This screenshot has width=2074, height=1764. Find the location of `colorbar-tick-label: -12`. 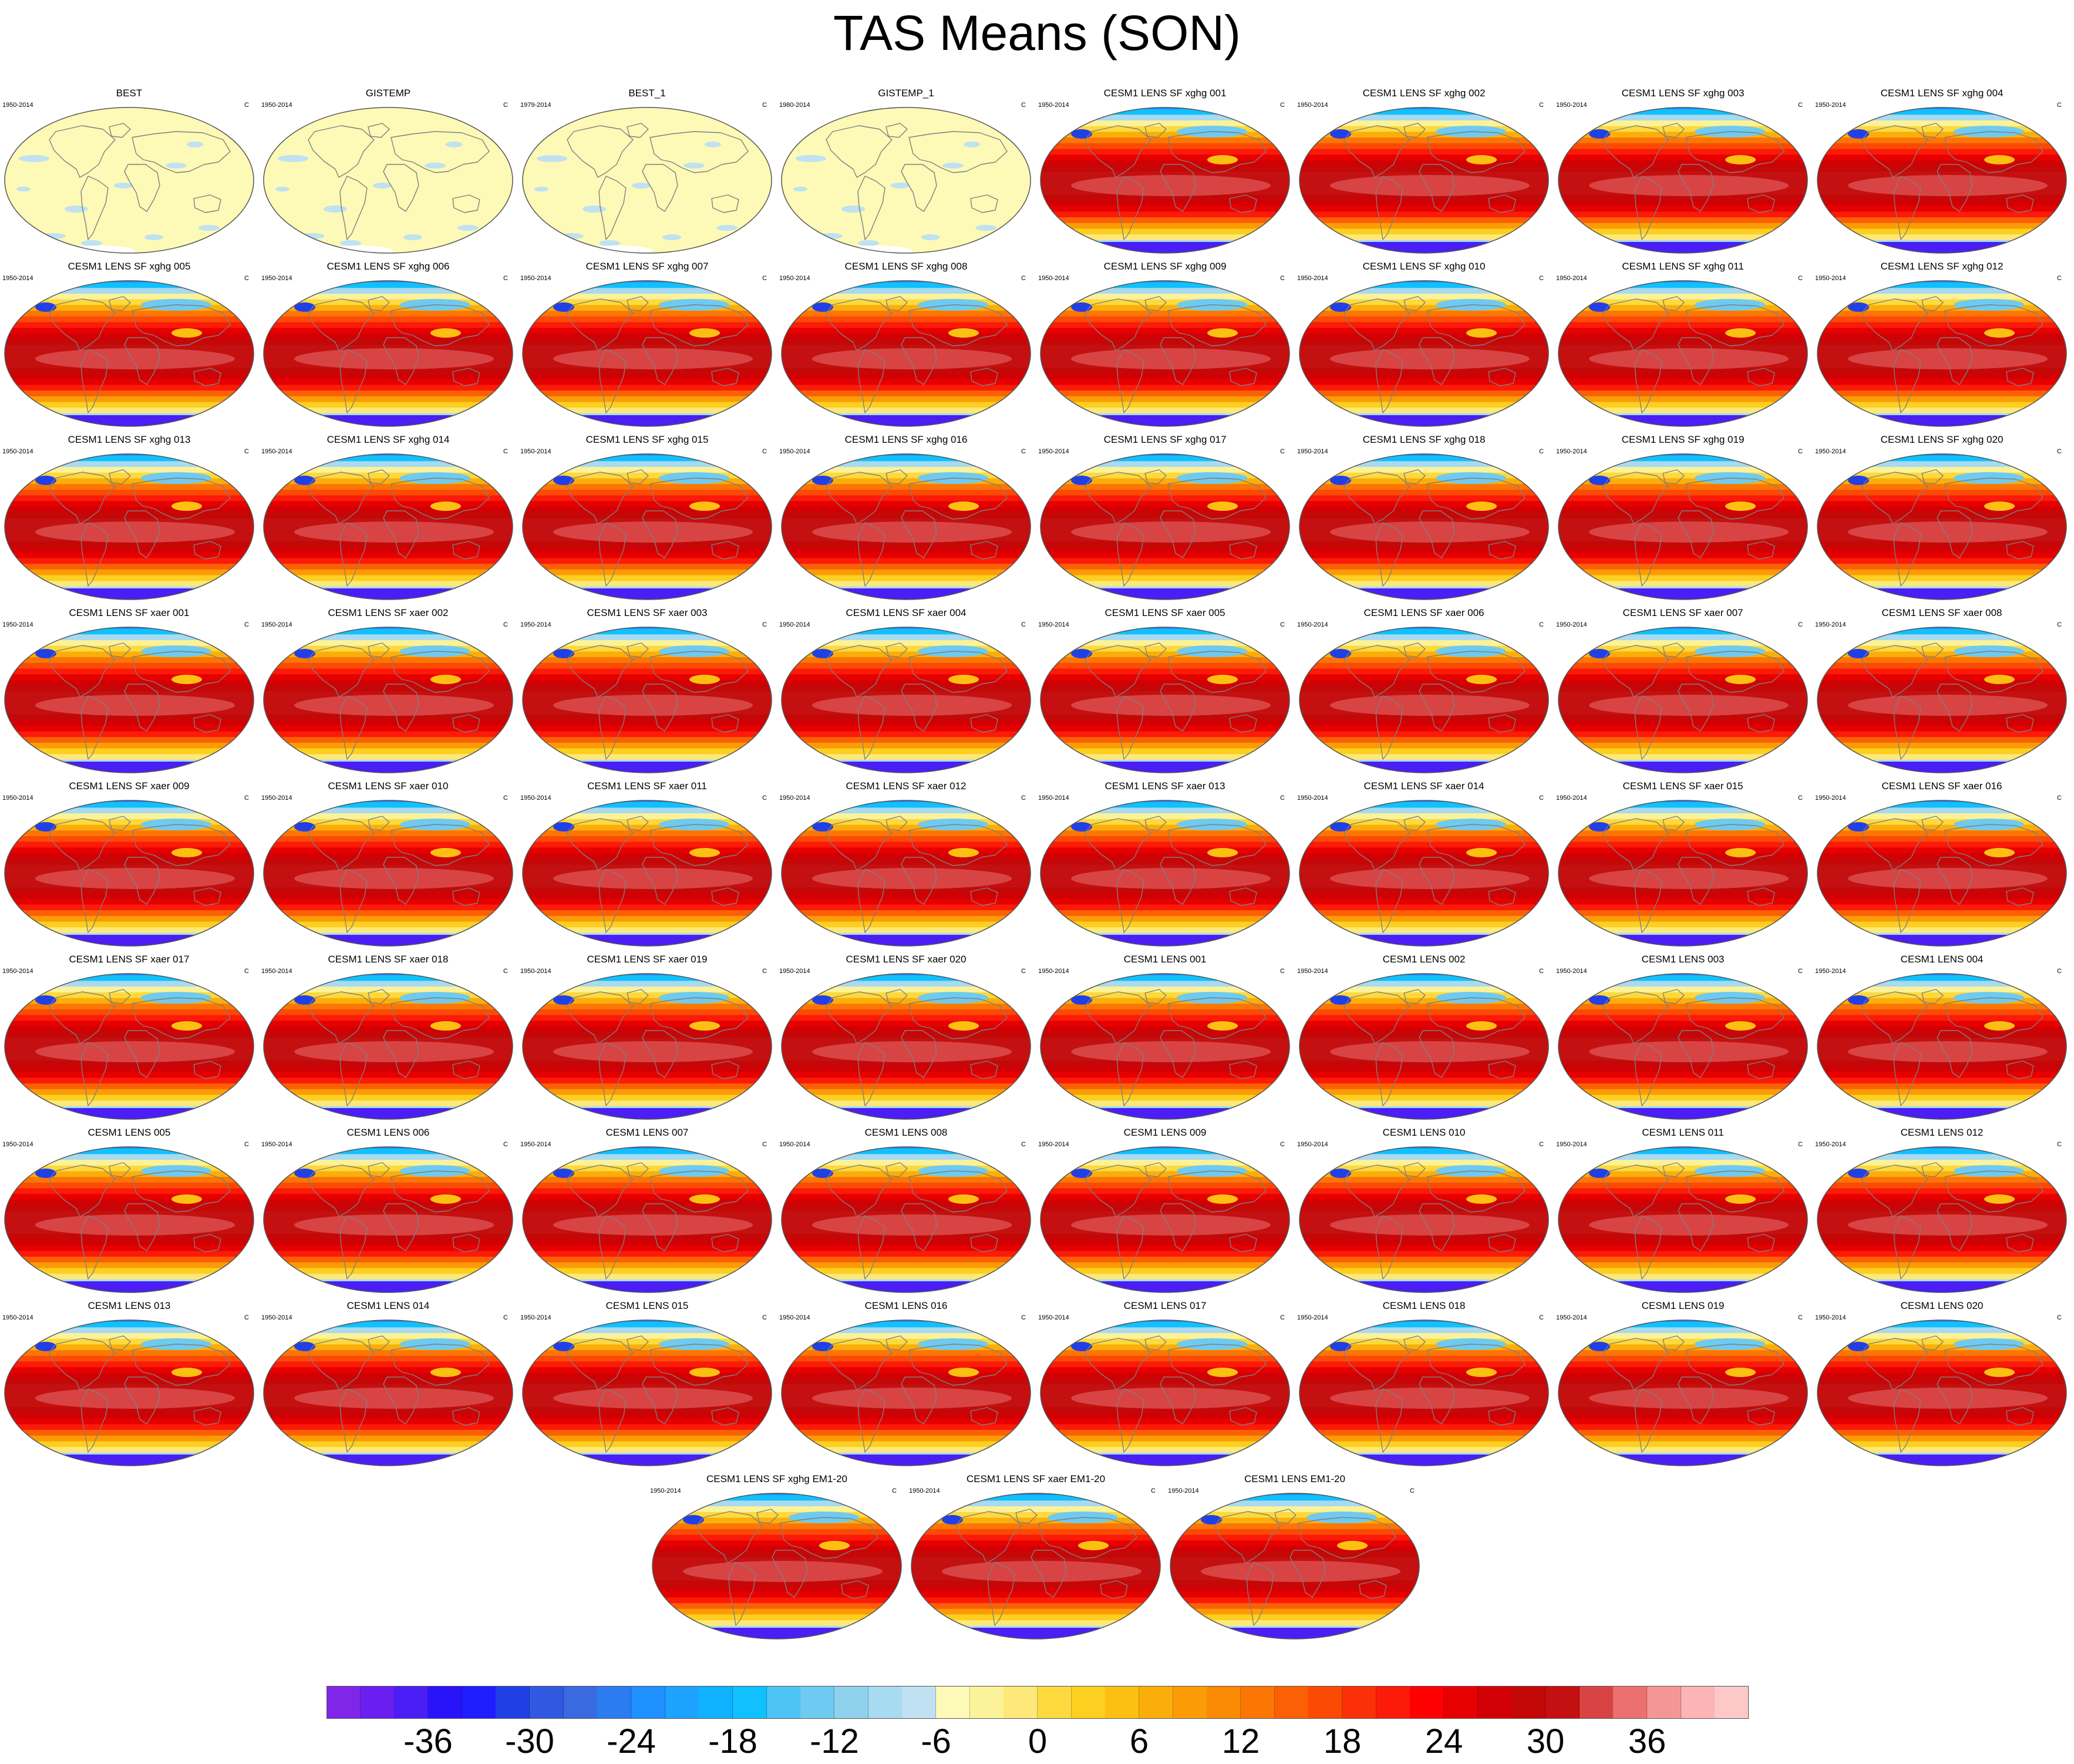

colorbar-tick-label: -12 is located at coordinates (834, 1741).